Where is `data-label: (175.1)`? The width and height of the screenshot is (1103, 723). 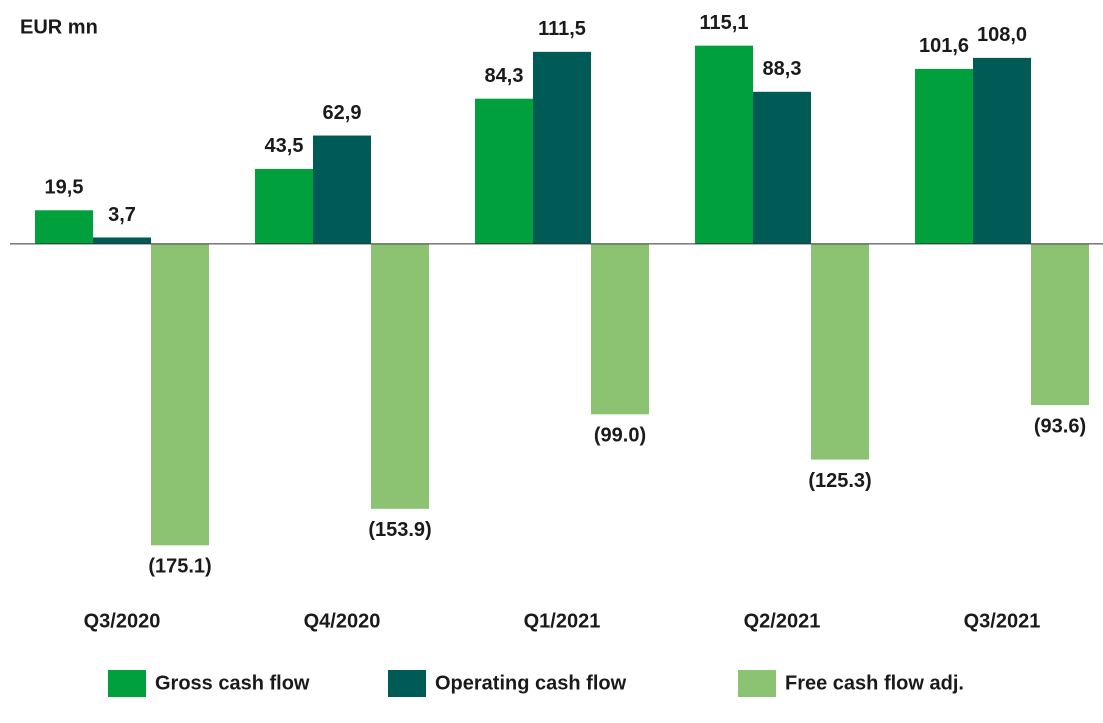 data-label: (175.1) is located at coordinates (179, 567).